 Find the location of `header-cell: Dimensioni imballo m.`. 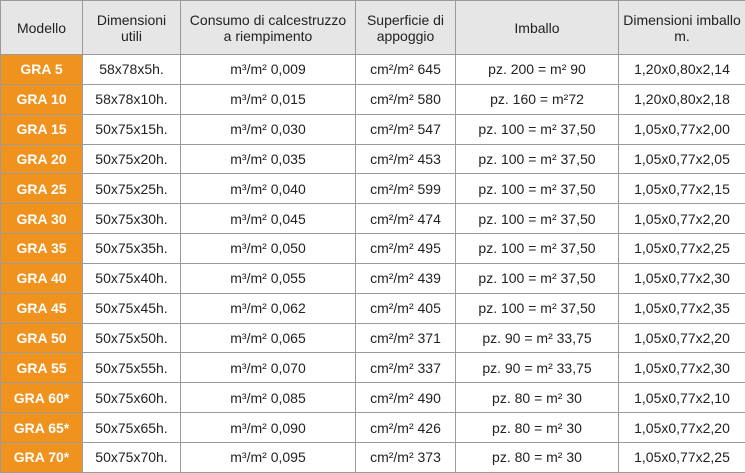

header-cell: Dimensioni imballo m. is located at coordinates (681, 27).